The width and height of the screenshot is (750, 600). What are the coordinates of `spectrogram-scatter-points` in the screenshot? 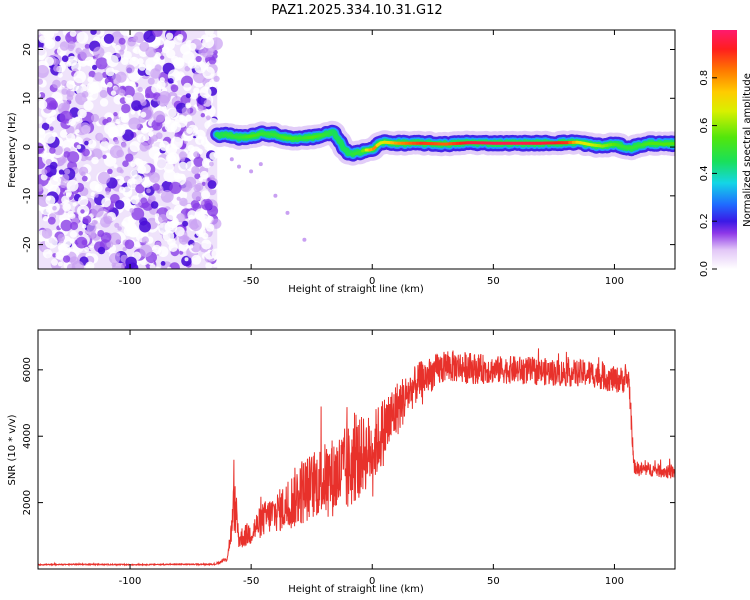 It's located at (268, 199).